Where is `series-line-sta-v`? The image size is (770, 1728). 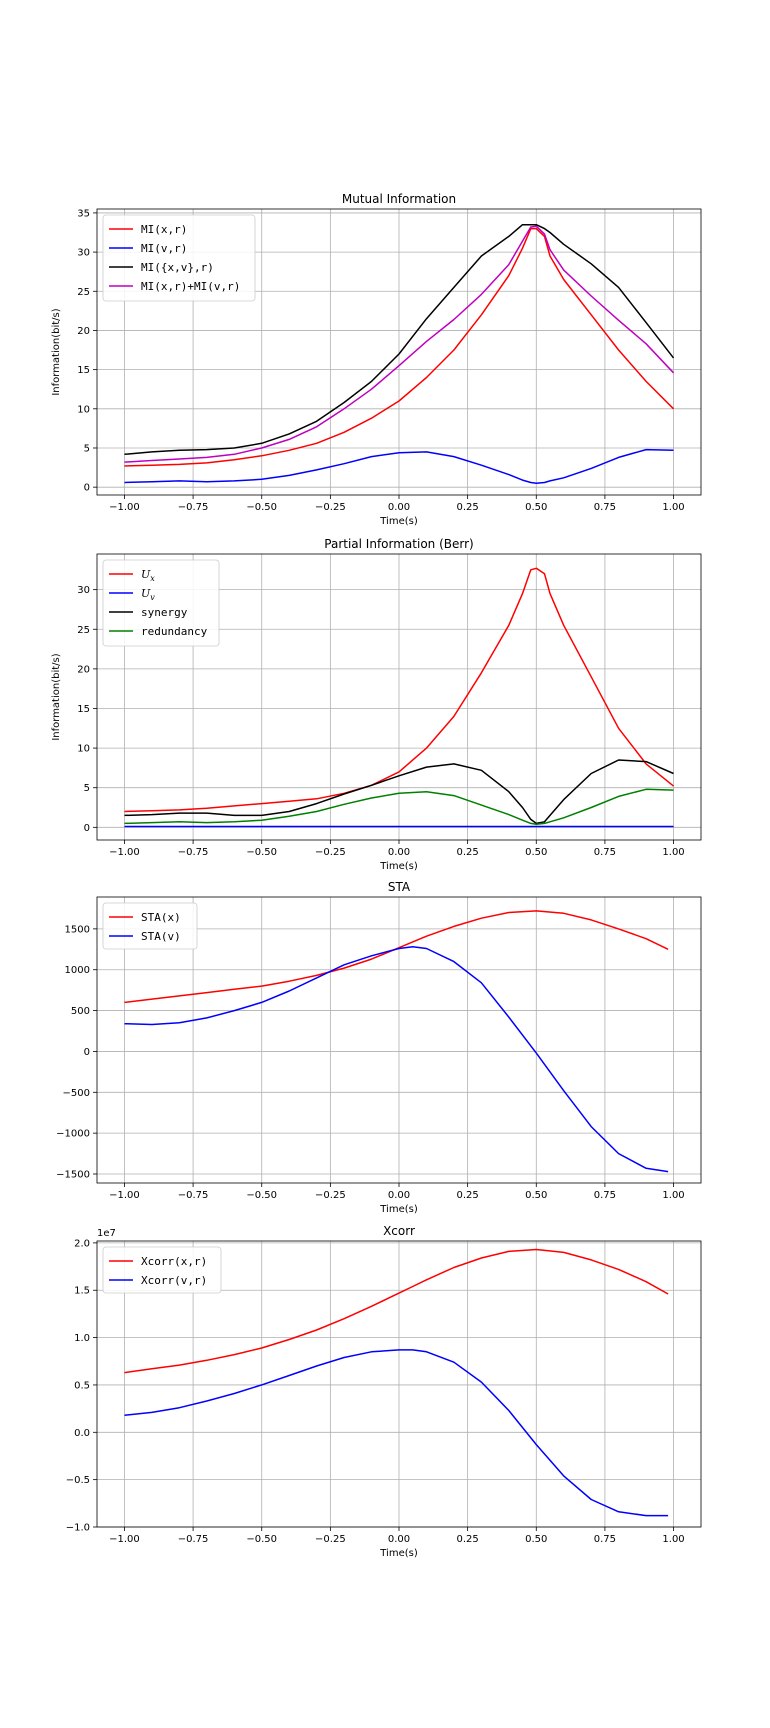
series-line-sta-v is located at coordinates (396, 1059).